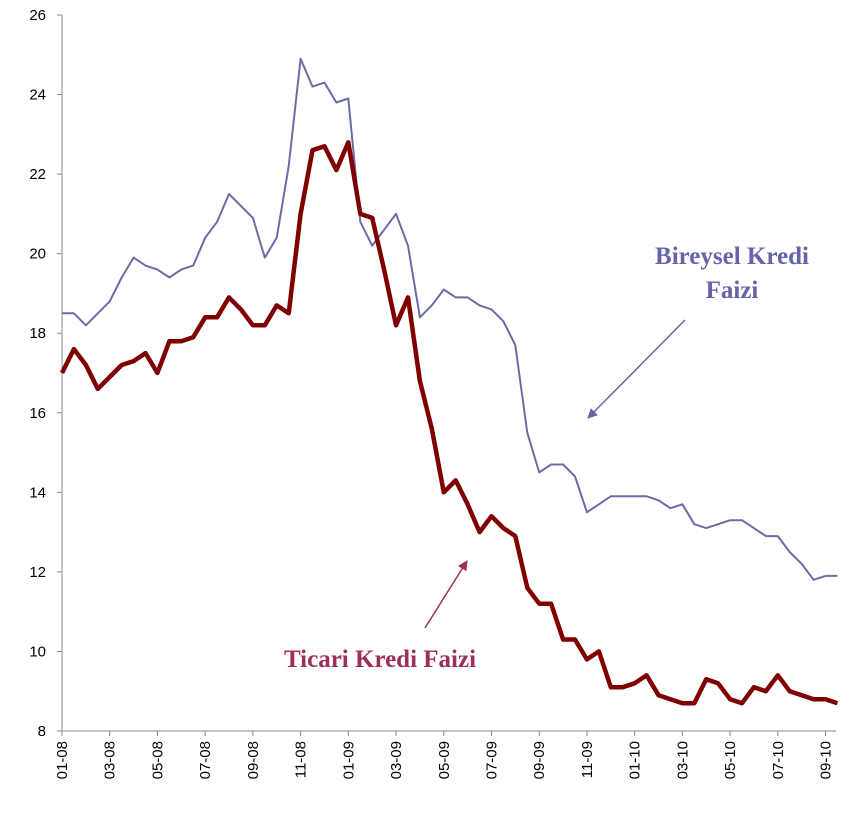 Image resolution: width=852 pixels, height=815 pixels. I want to click on x-tick-label: 01-09, so click(348, 760).